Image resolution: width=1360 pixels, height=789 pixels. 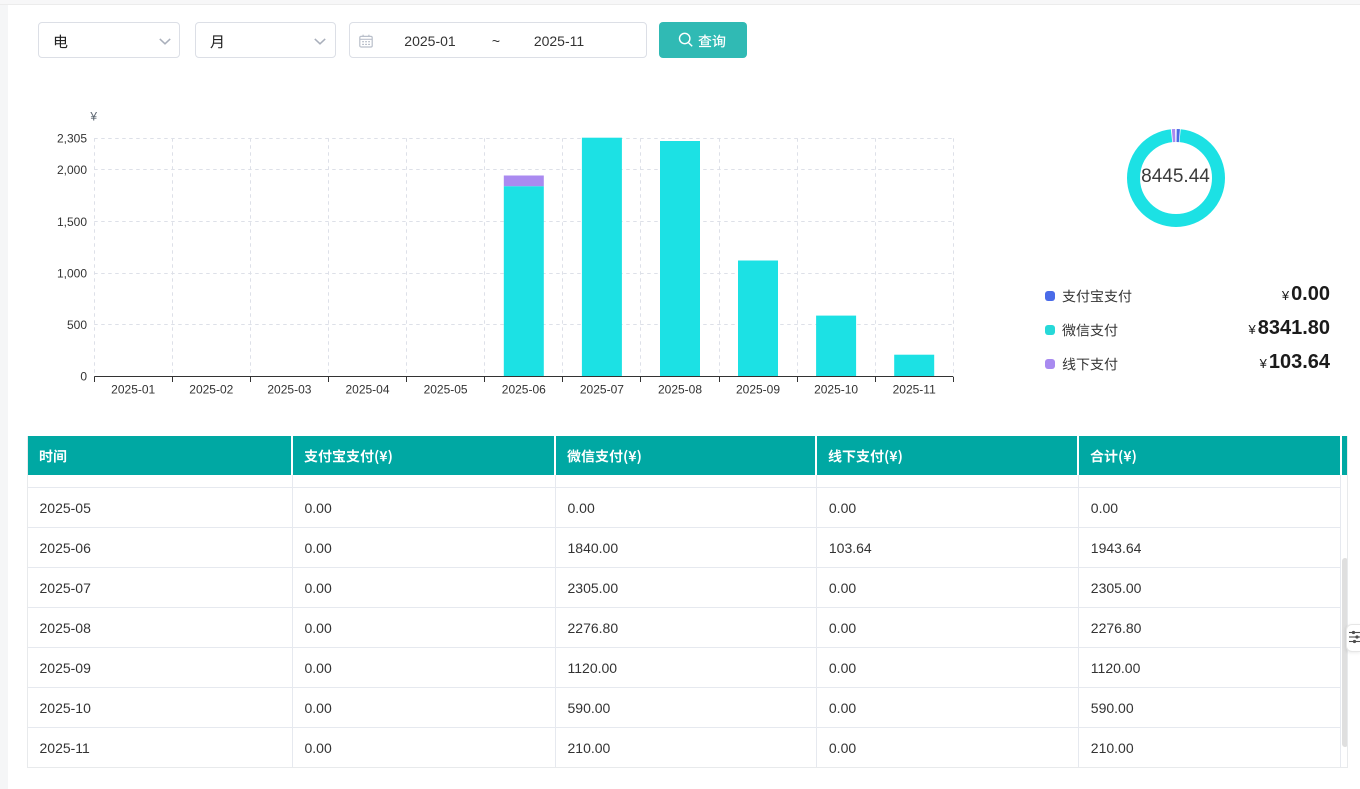 I want to click on svg-text: 2025-07, so click(x=602, y=390).